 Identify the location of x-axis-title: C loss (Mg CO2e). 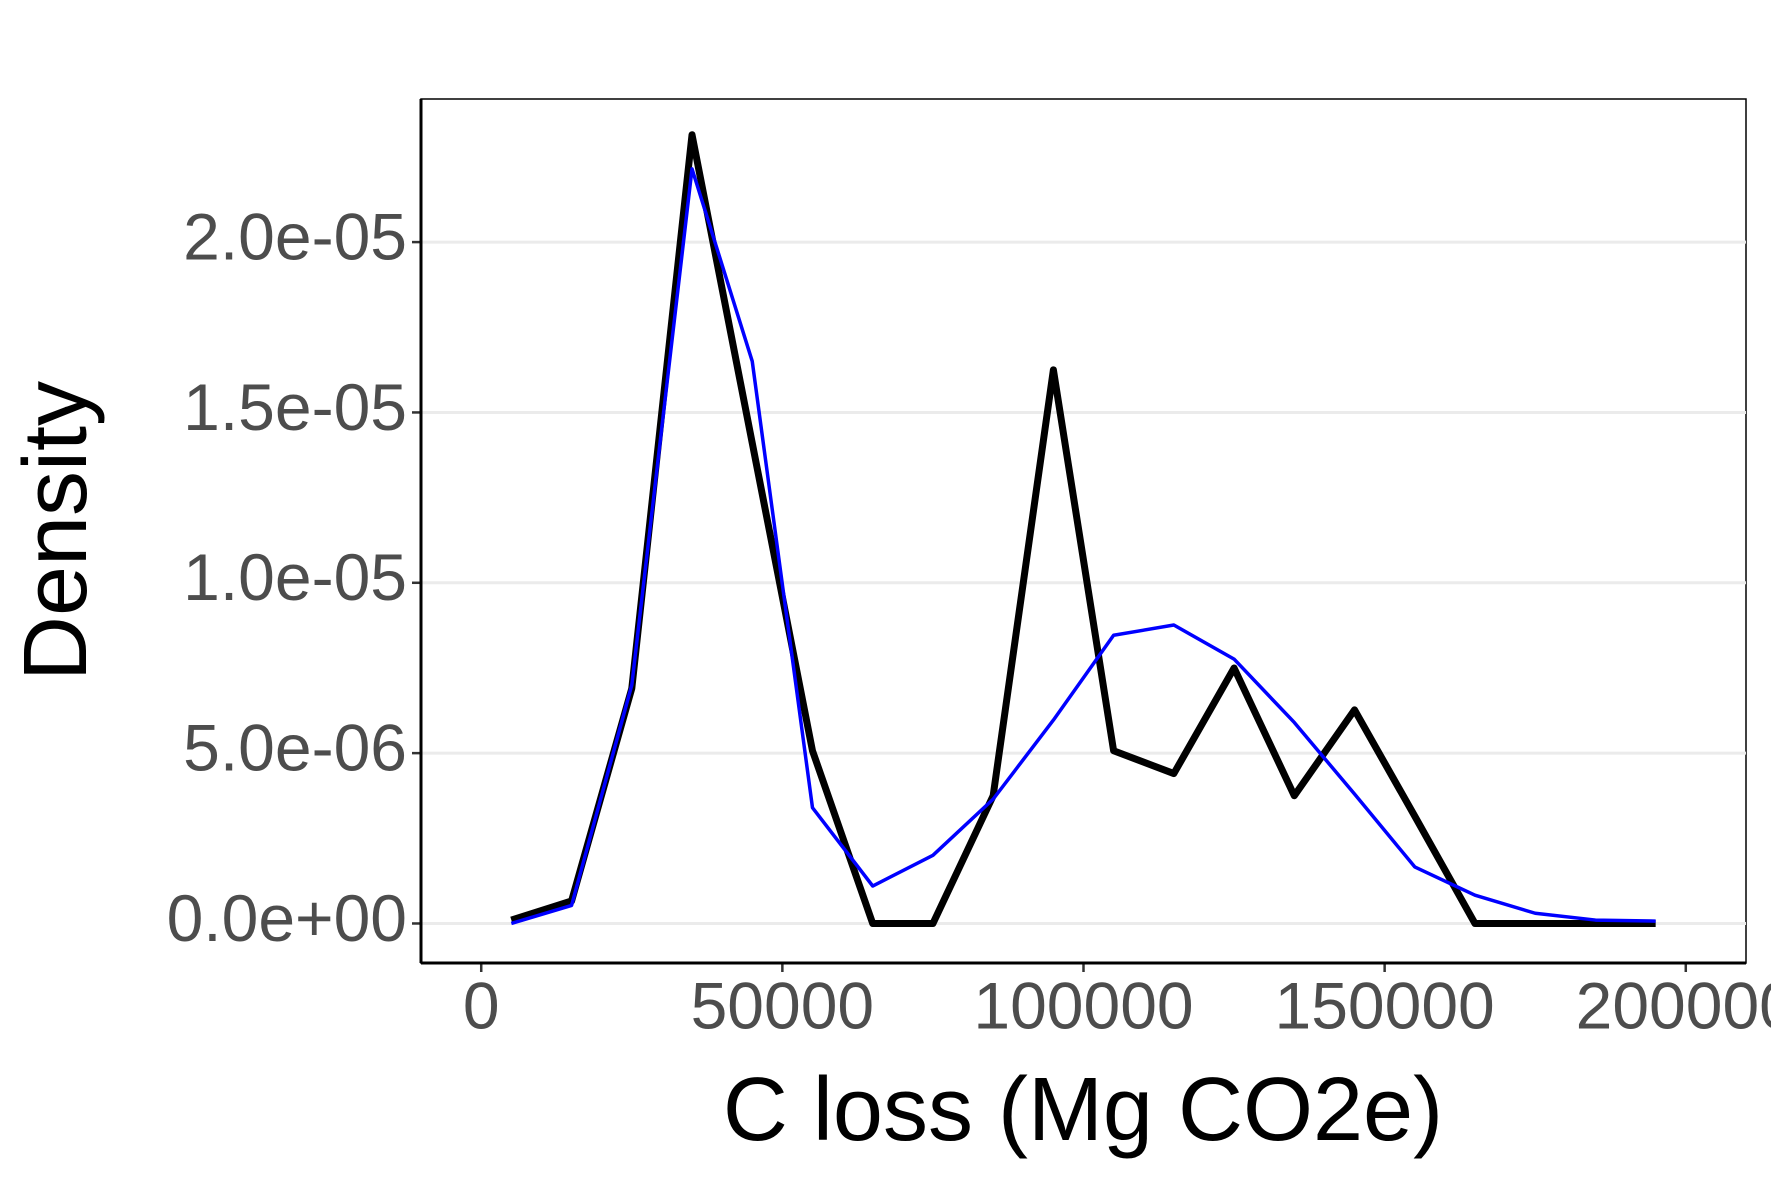
(1083, 1110).